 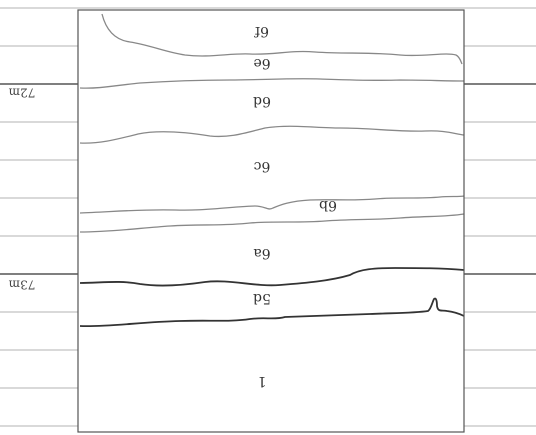 I want to click on layer-label-6c: 6c, so click(x=261, y=166).